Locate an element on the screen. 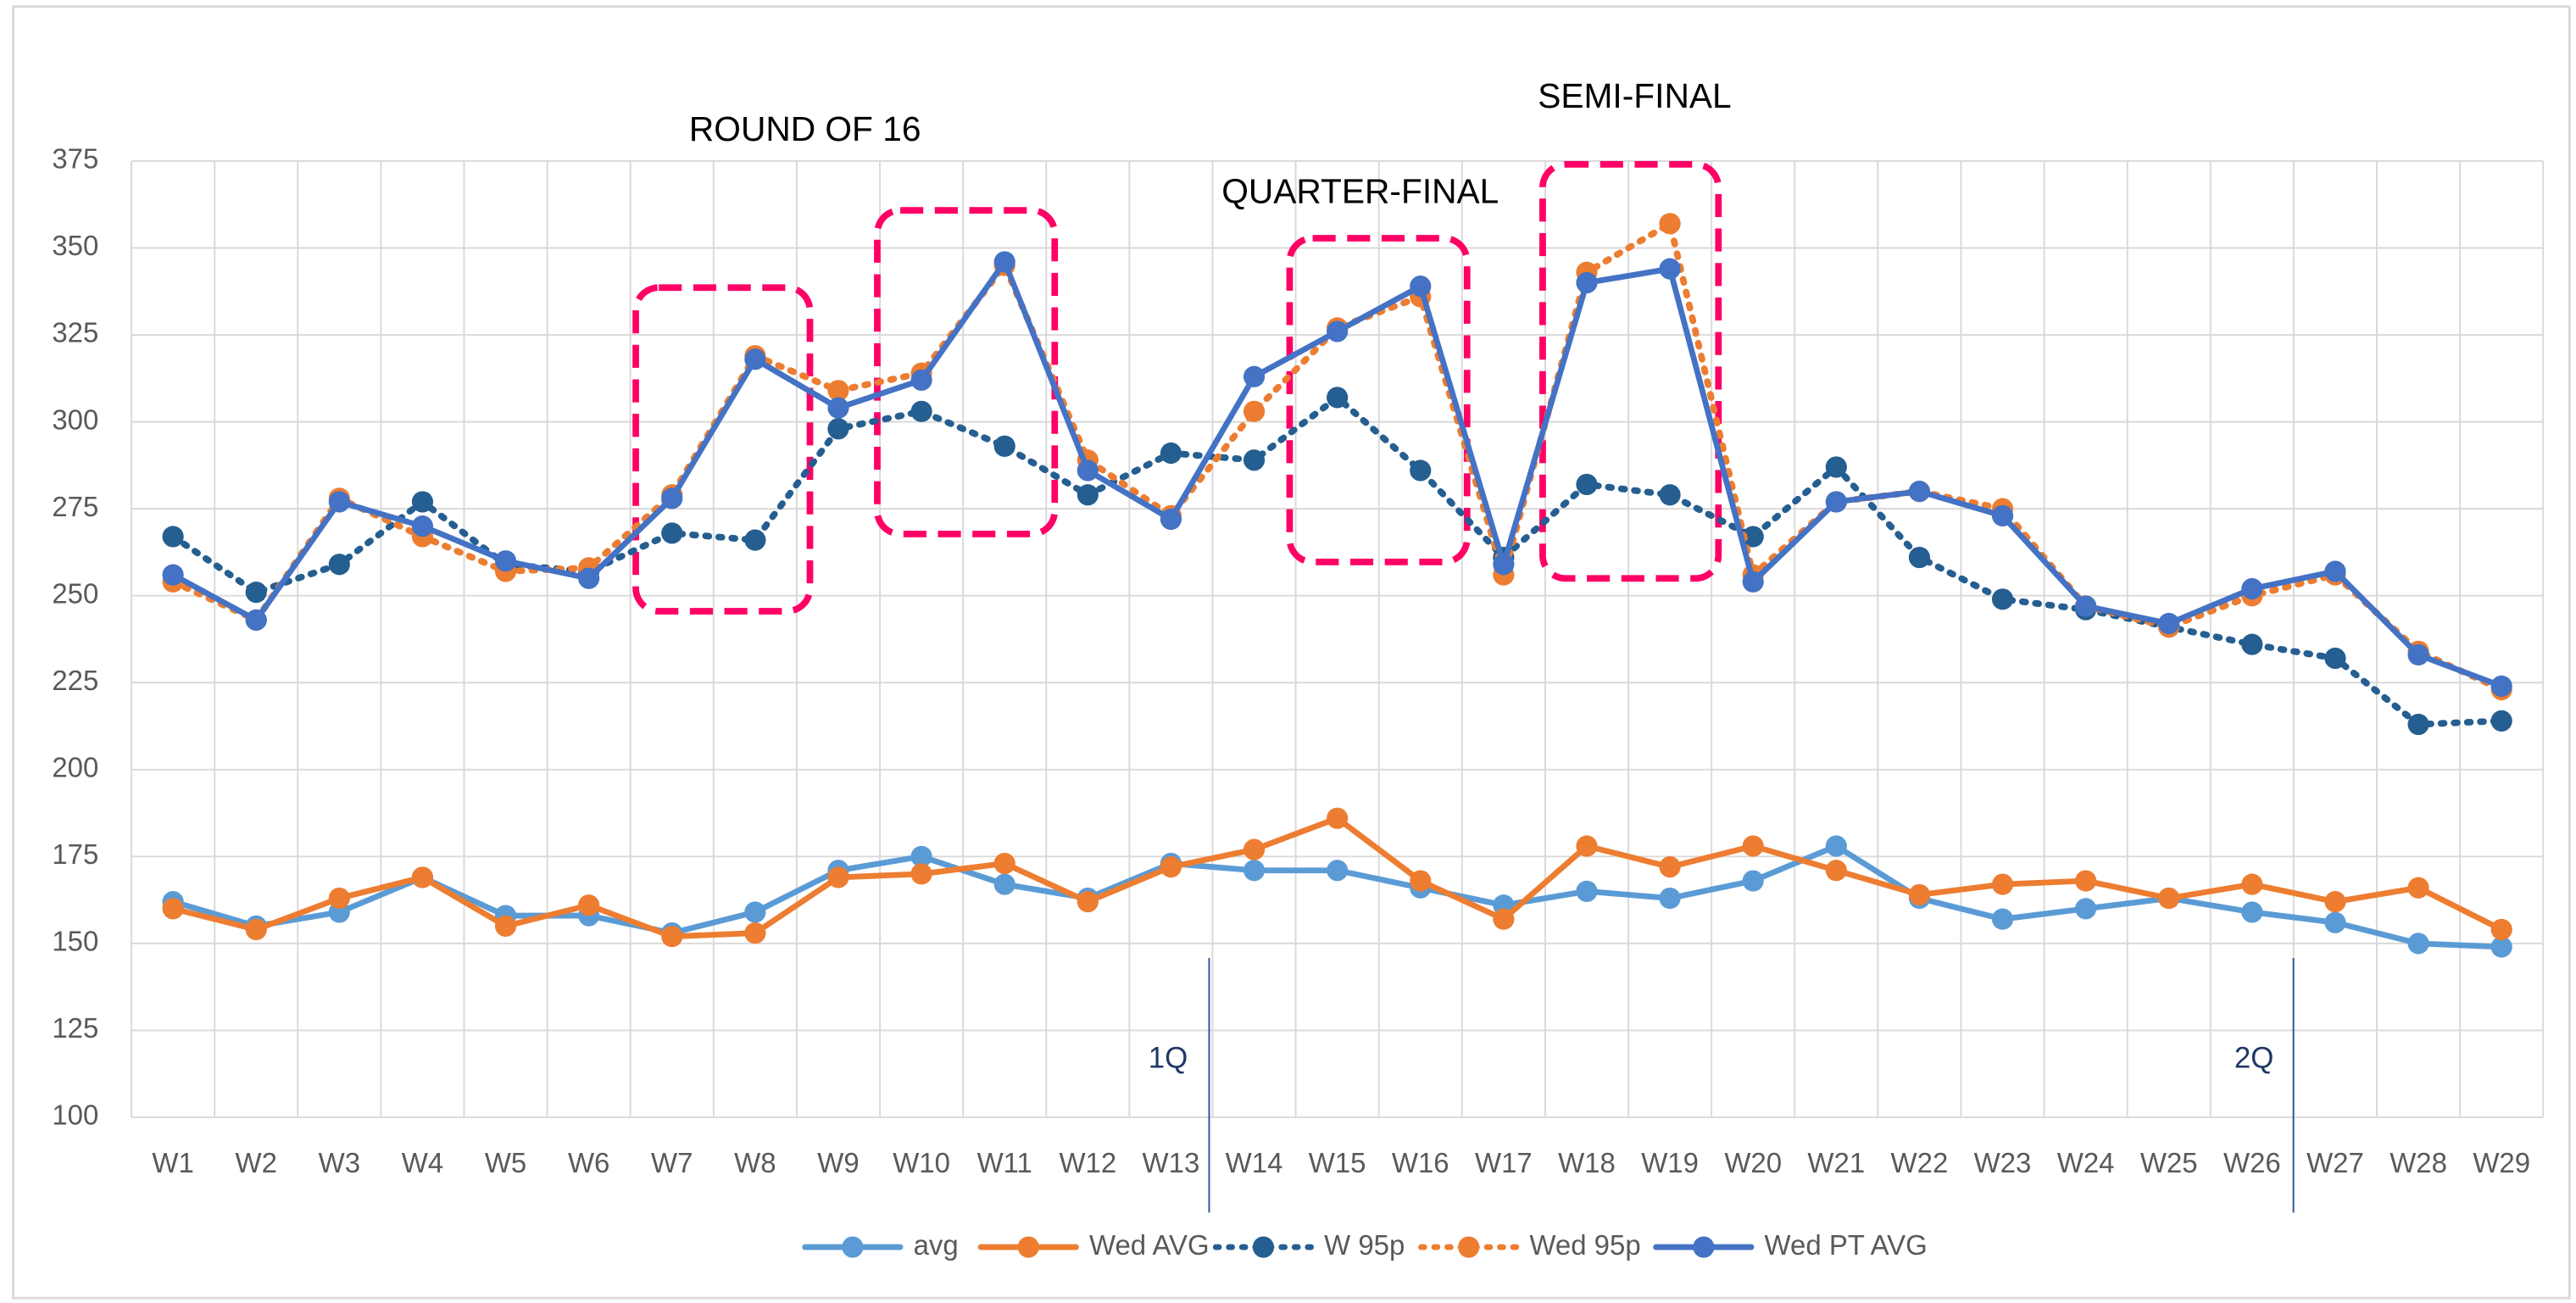 This screenshot has height=1303, width=2576. x-tick-label: W23 is located at coordinates (2003, 1162).